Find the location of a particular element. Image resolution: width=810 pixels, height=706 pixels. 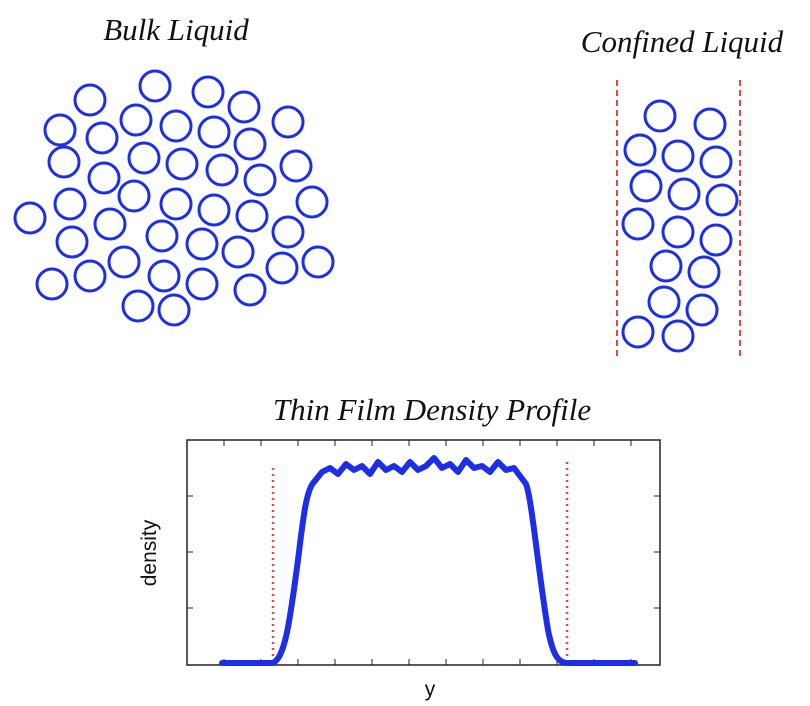

profile-title: Thin Film Density Profile is located at coordinates (432, 409).